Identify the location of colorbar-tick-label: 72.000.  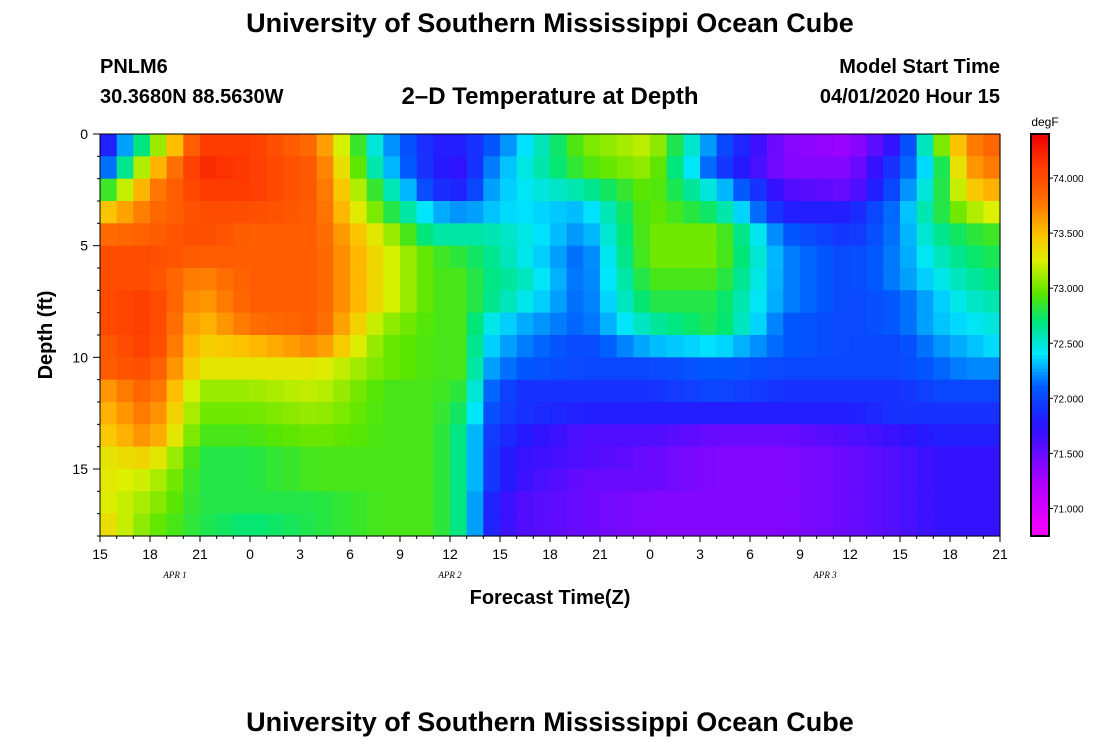
(1068, 399).